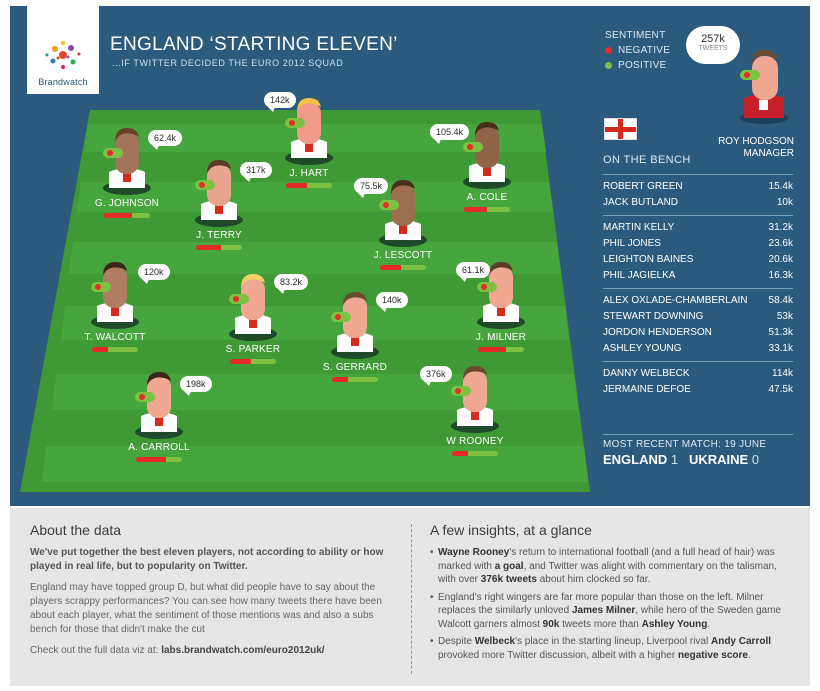 The image size is (820, 691). I want to click on player-name: W ROONEY, so click(475, 441).